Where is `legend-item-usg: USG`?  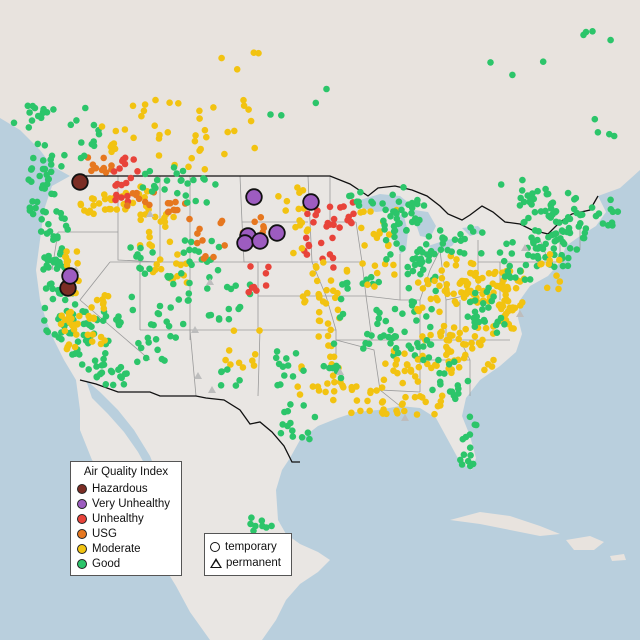
legend-item-usg: USG is located at coordinates (97, 534).